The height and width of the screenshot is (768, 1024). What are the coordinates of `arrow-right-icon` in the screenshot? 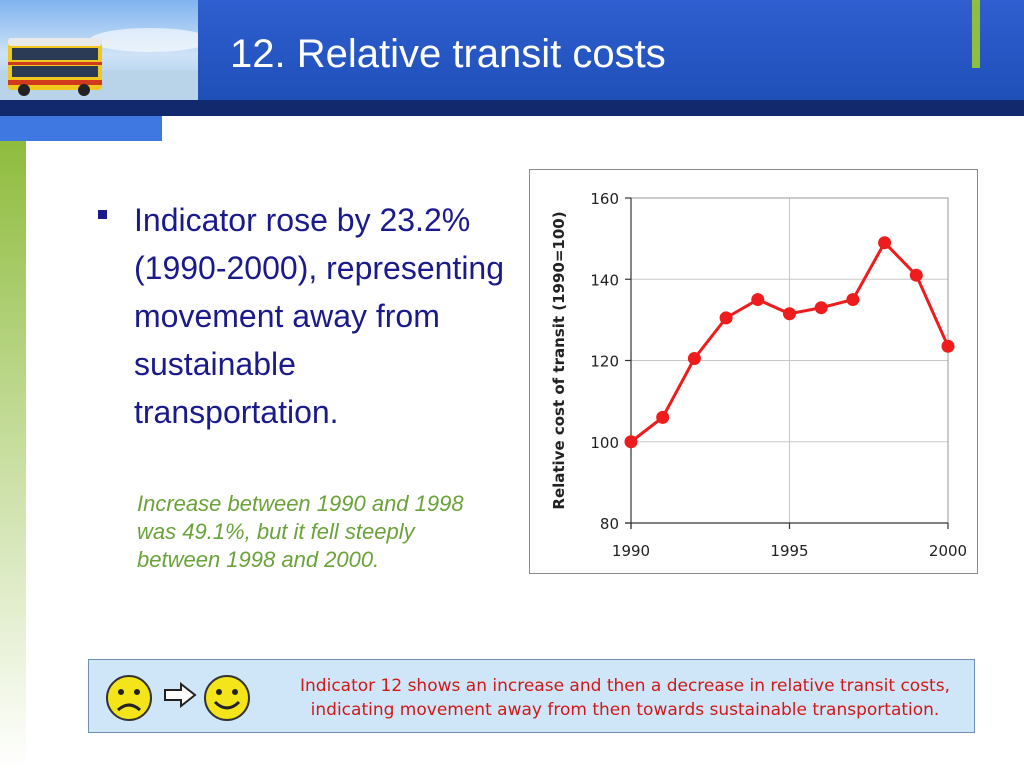 It's located at (180, 695).